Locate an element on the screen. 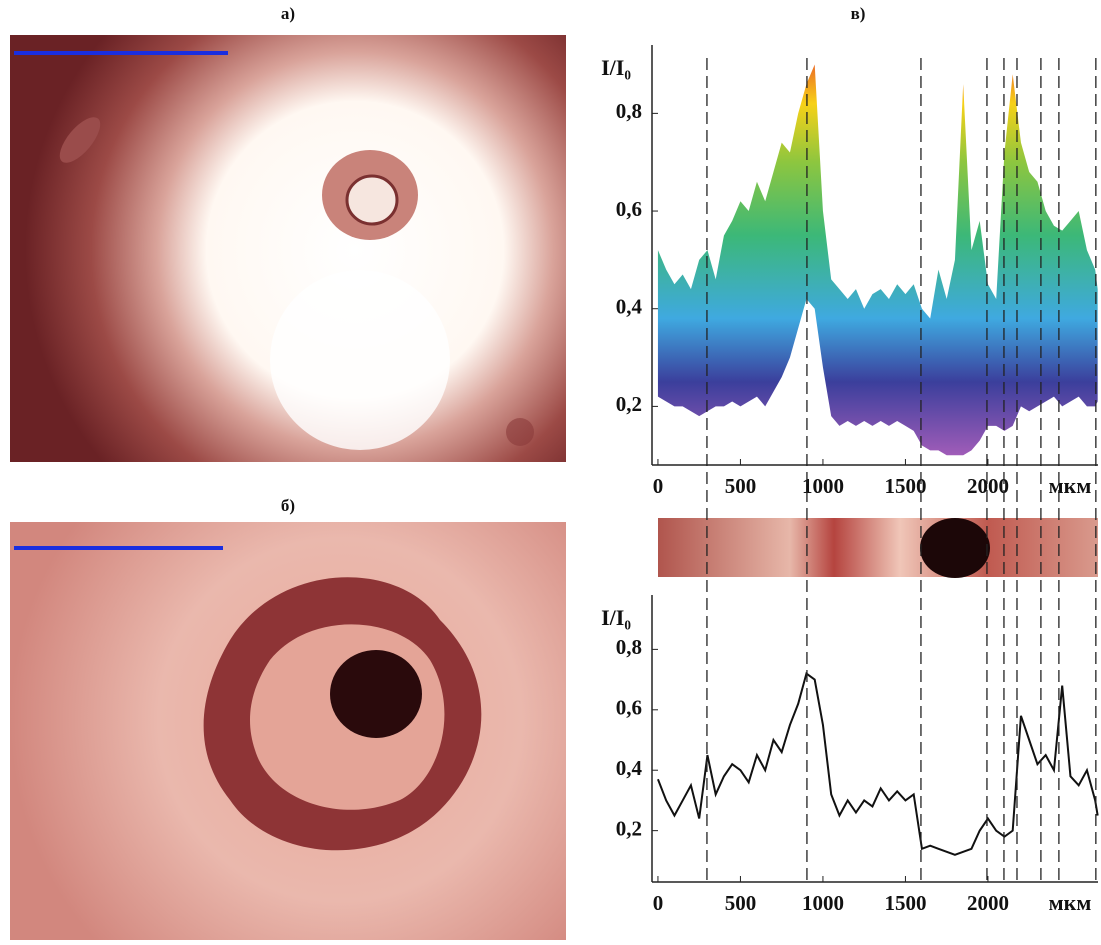 The width and height of the screenshot is (1101, 945). panel-label: а) is located at coordinates (288, 13).